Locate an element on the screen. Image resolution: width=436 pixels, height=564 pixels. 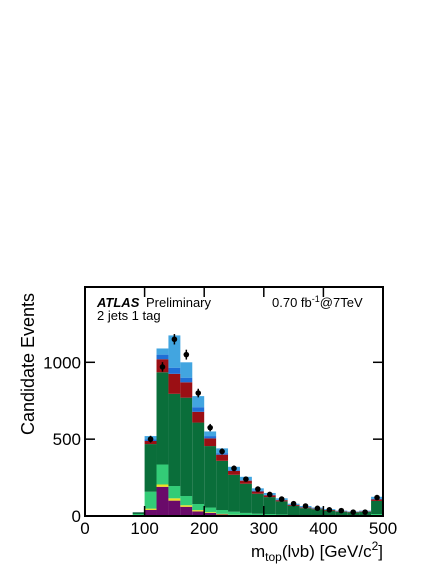
x-tick-label: 300 is located at coordinates (264, 528).